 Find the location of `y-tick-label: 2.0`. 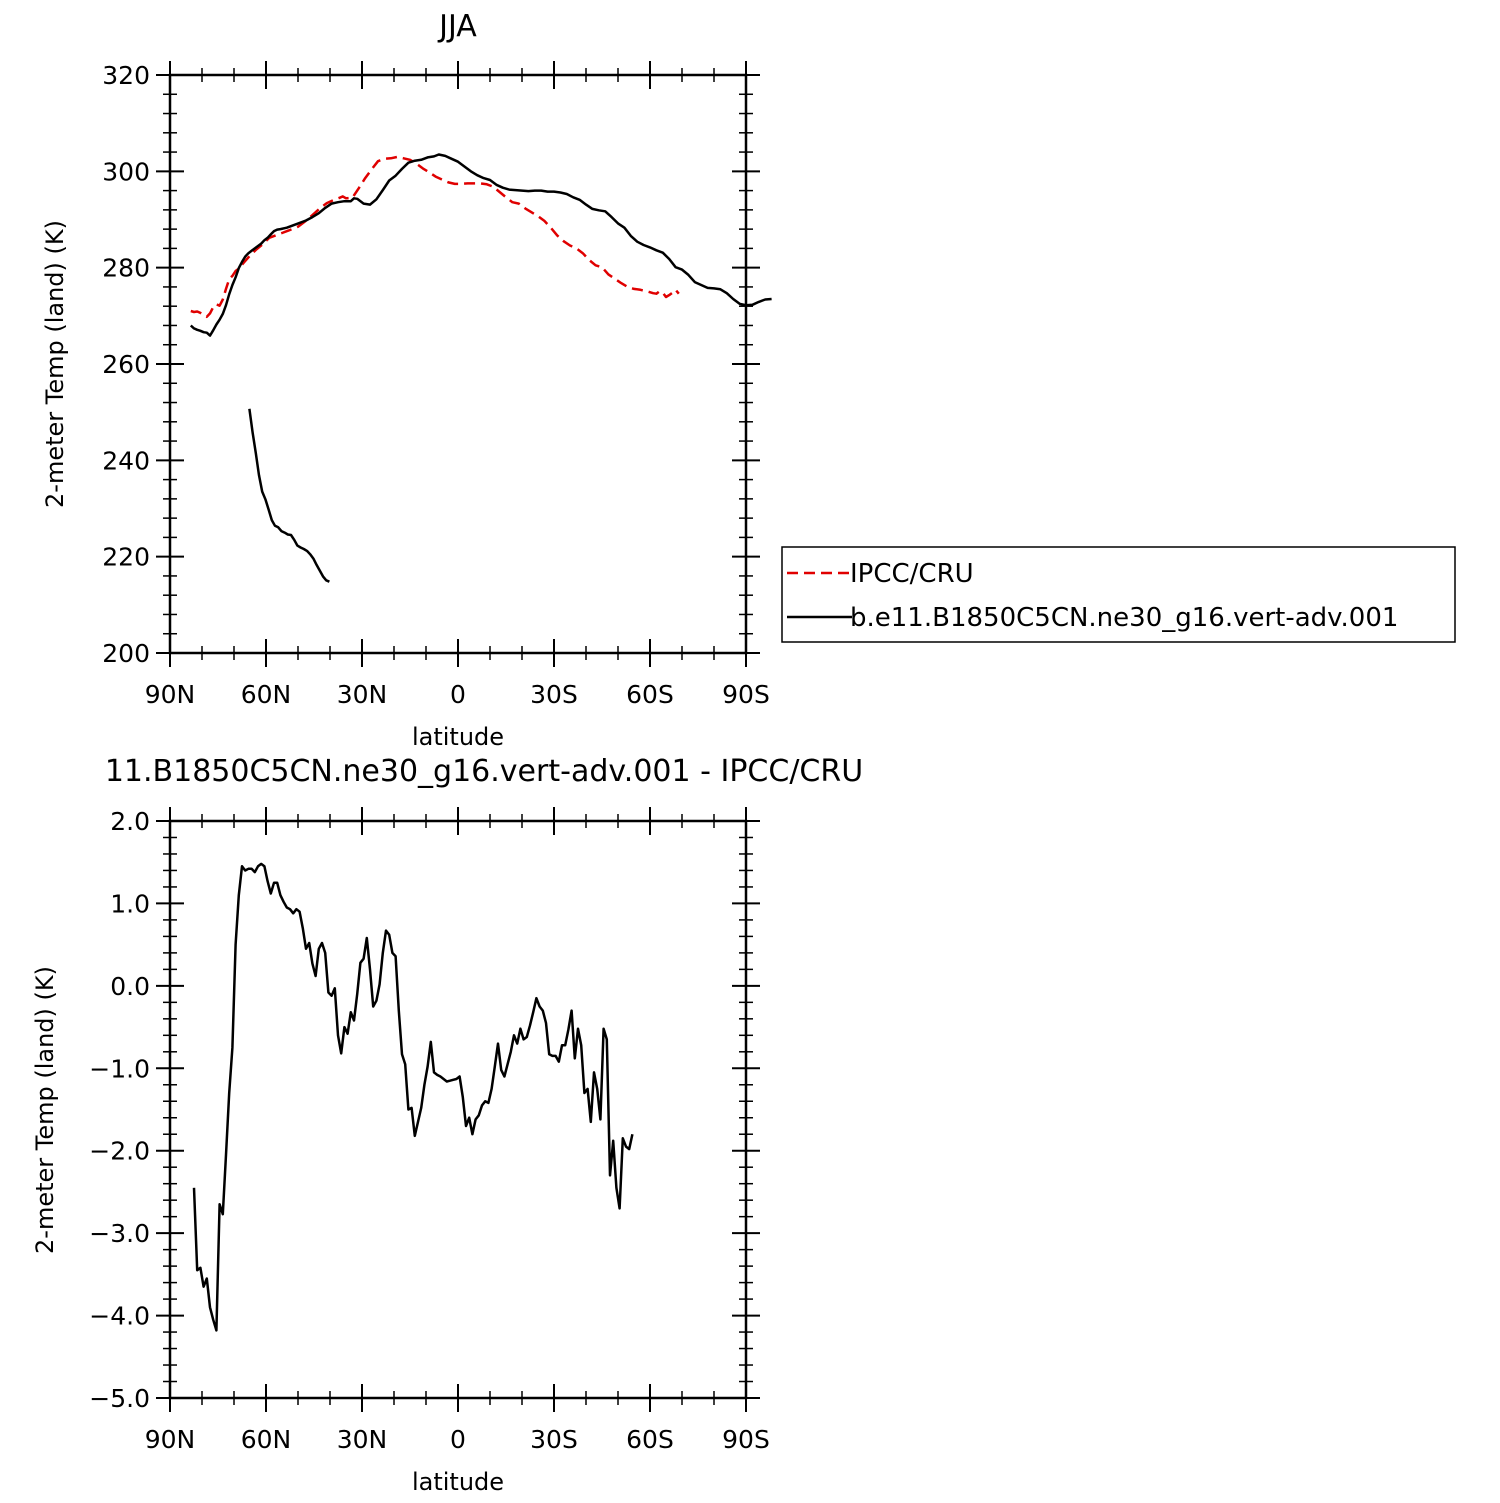

y-tick-label: 2.0 is located at coordinates (130, 821).